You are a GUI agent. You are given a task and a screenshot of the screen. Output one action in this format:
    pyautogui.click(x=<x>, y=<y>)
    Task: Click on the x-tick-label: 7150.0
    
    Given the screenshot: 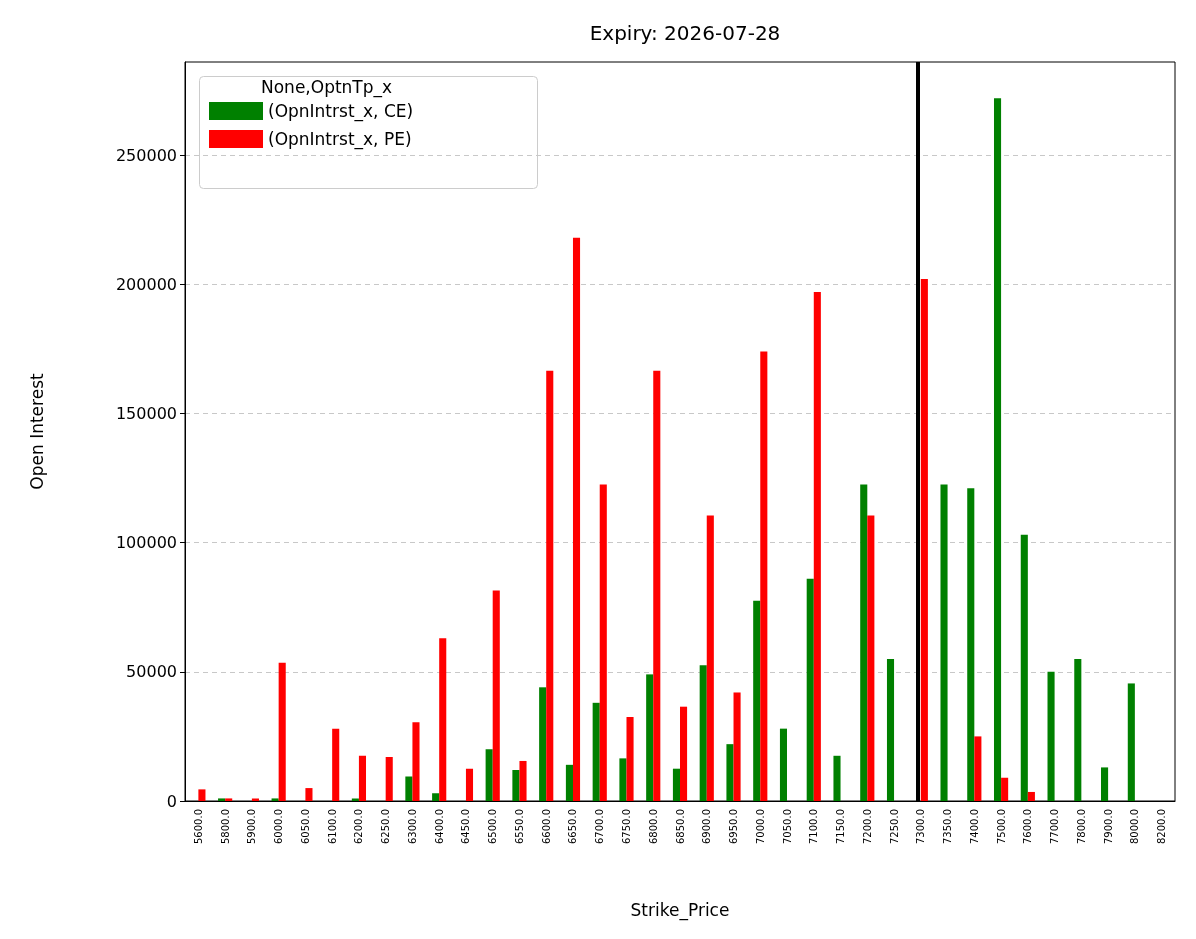 What is the action you would take?
    pyautogui.click(x=841, y=826)
    